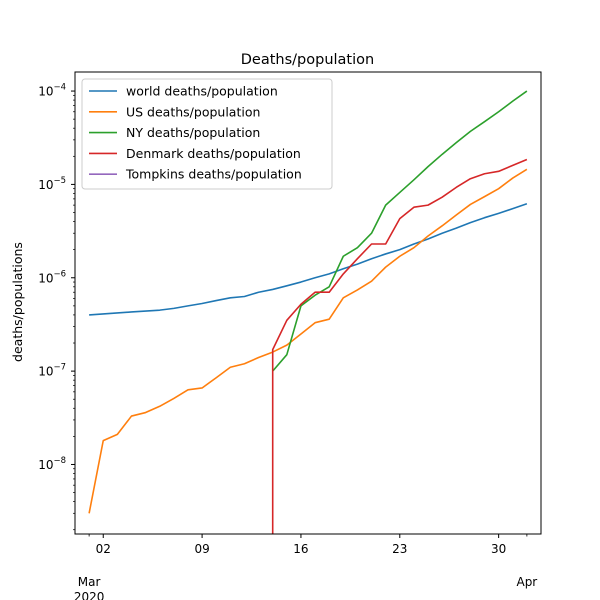 The height and width of the screenshot is (600, 600). I want to click on legend-label-0: world deaths/population, so click(202, 91).